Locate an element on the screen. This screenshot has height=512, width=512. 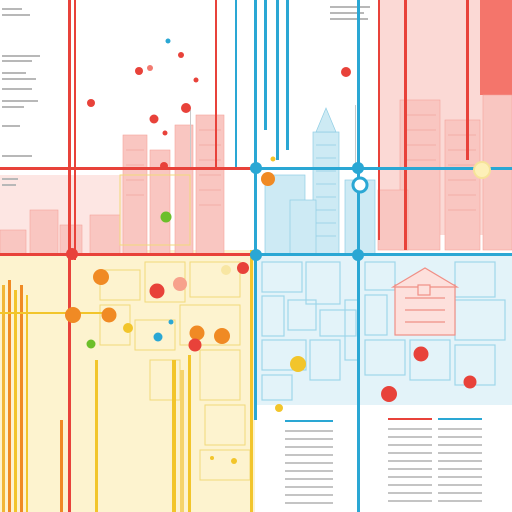
yellow-horizontal-line is located at coordinates (55, 313).